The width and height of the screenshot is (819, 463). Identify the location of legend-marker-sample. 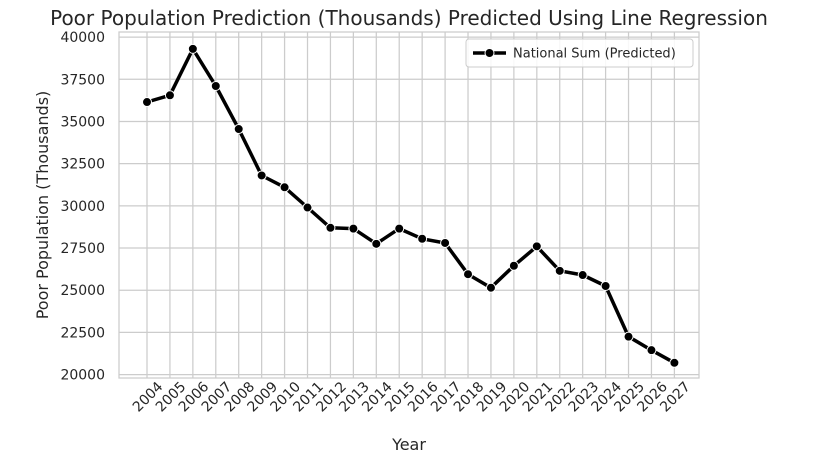
(489, 53).